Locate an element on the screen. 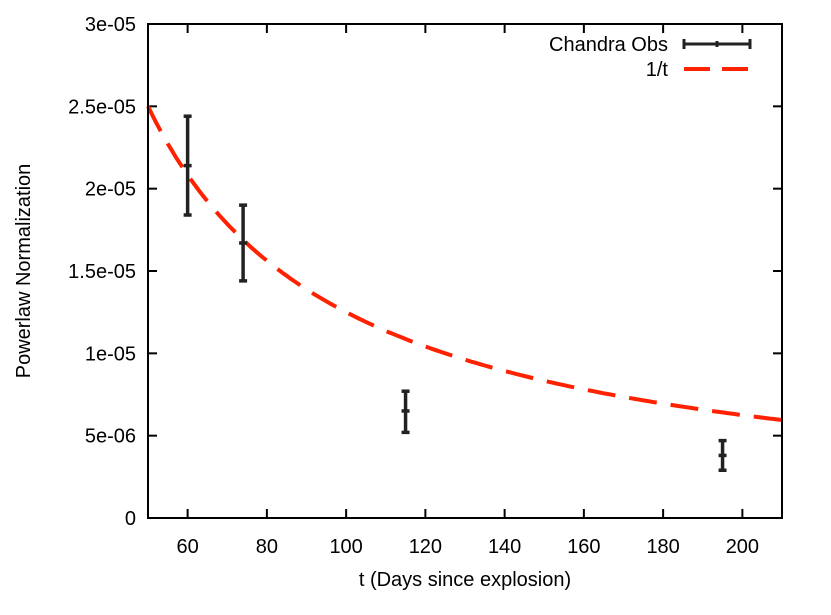 The height and width of the screenshot is (615, 831). y-tick-label: 2e-05 is located at coordinates (110, 190).